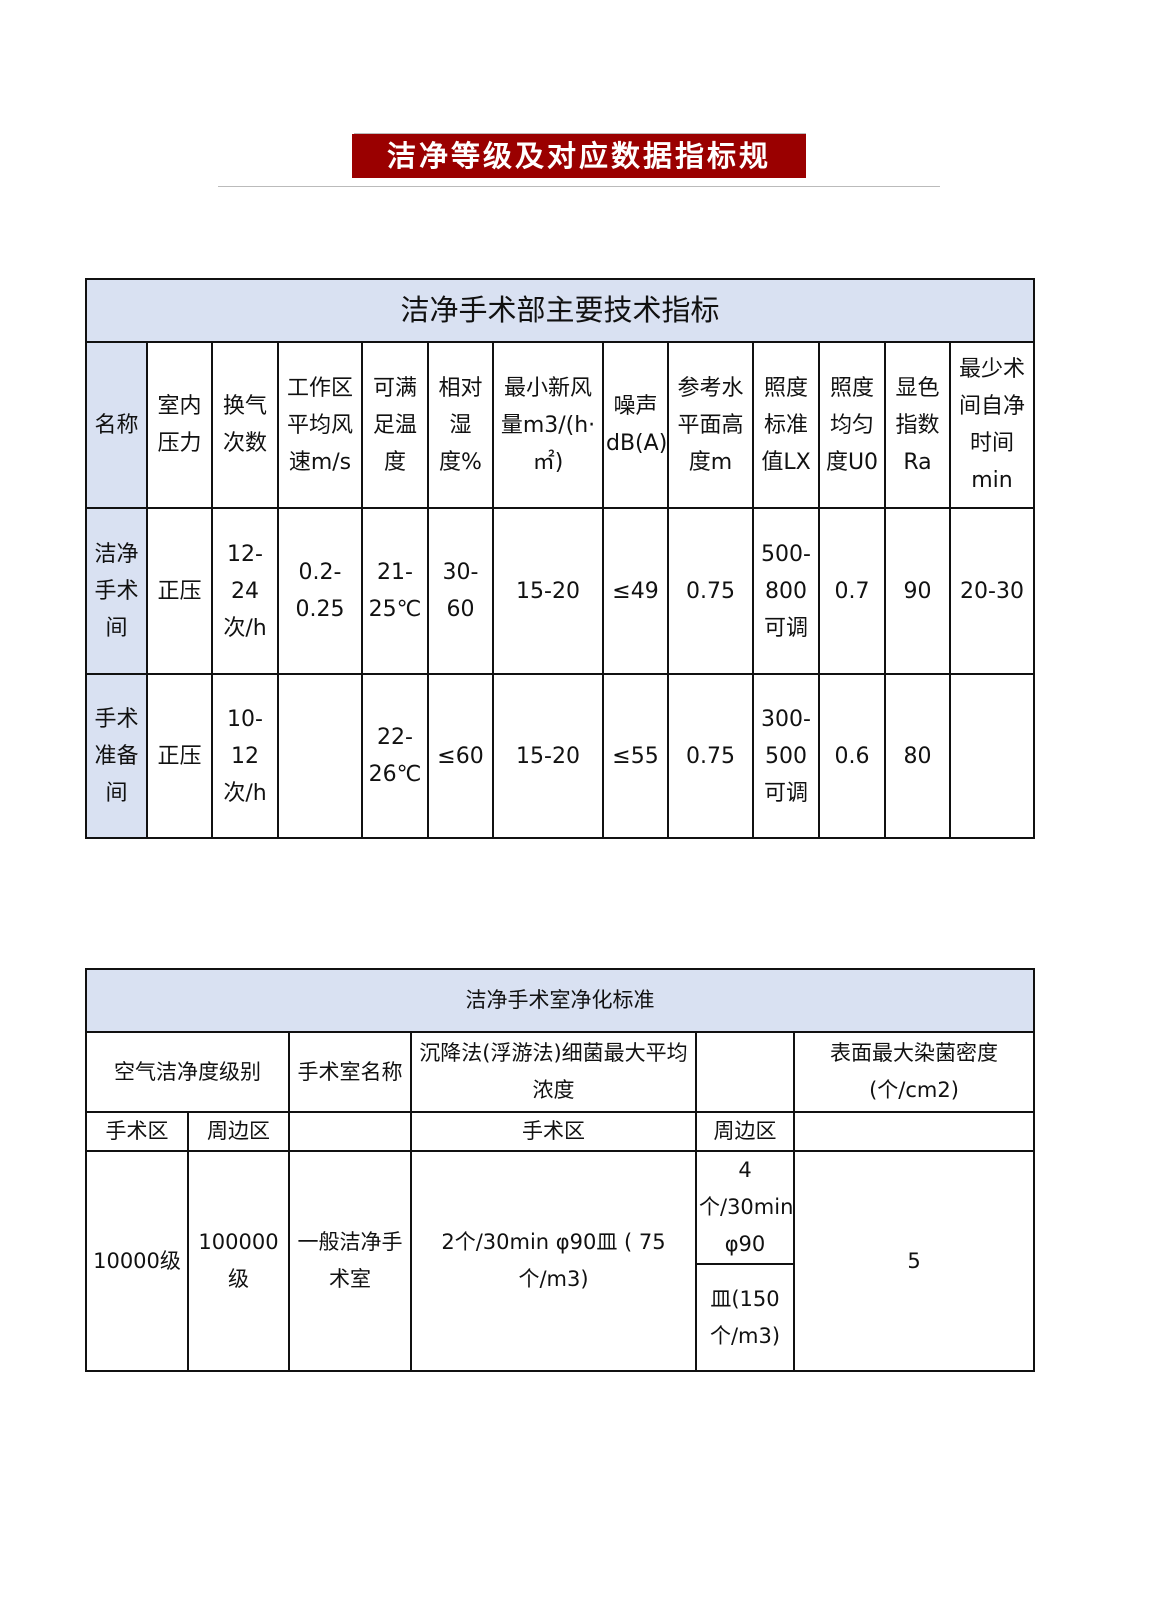 The image size is (1154, 1616). Describe the element at coordinates (992, 591) in the screenshot. I see `data-cell: 20-30` at that location.